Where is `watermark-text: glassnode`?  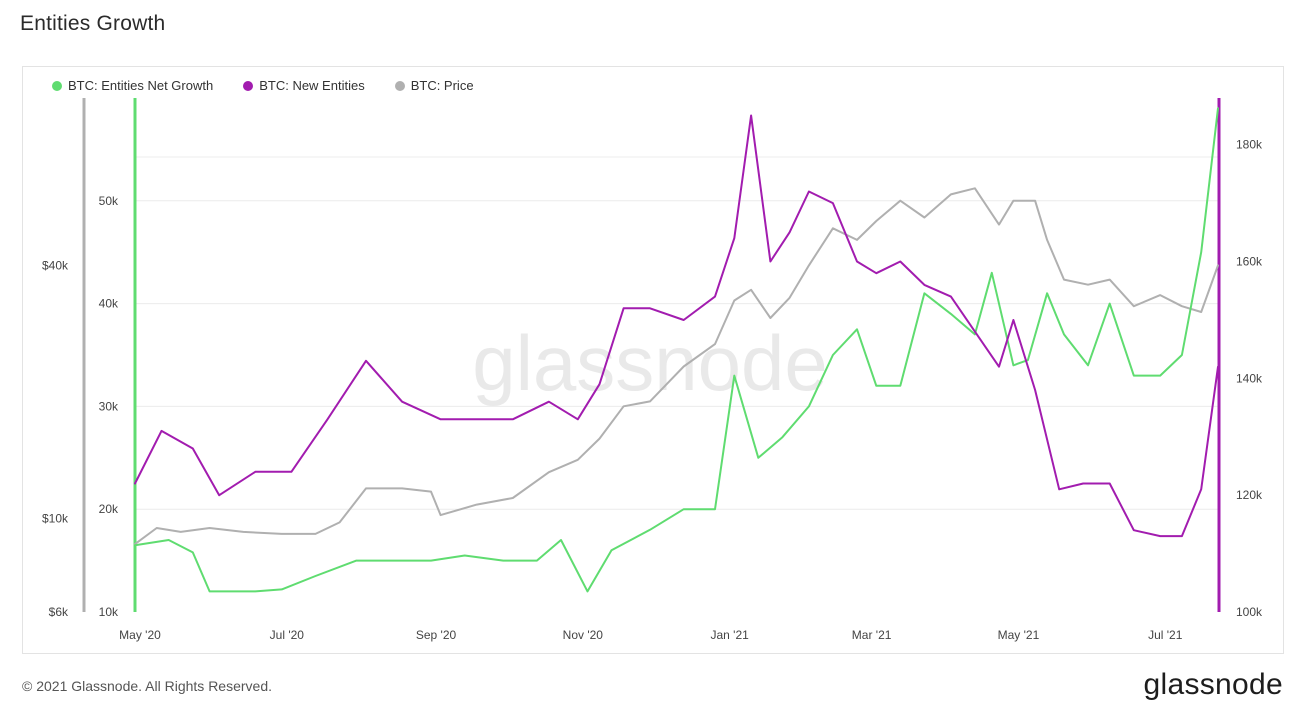 watermark-text: glassnode is located at coordinates (650, 363).